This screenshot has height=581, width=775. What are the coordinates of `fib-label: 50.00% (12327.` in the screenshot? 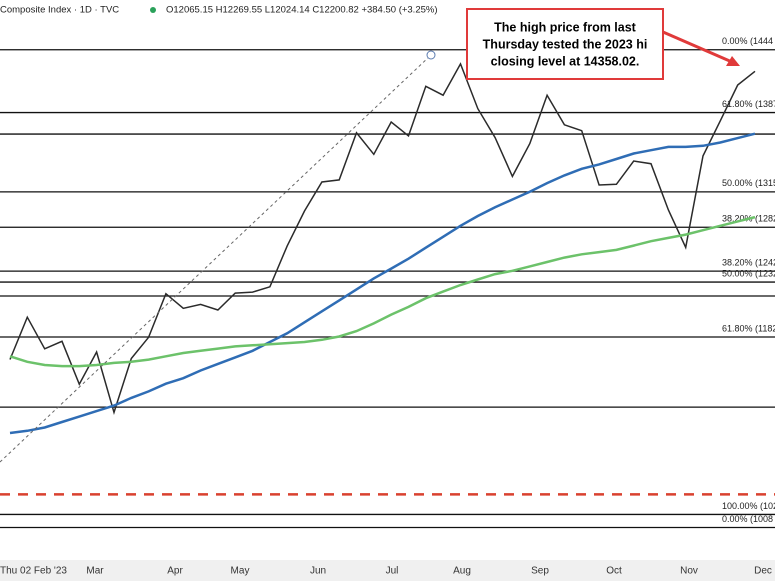 It's located at (748, 273).